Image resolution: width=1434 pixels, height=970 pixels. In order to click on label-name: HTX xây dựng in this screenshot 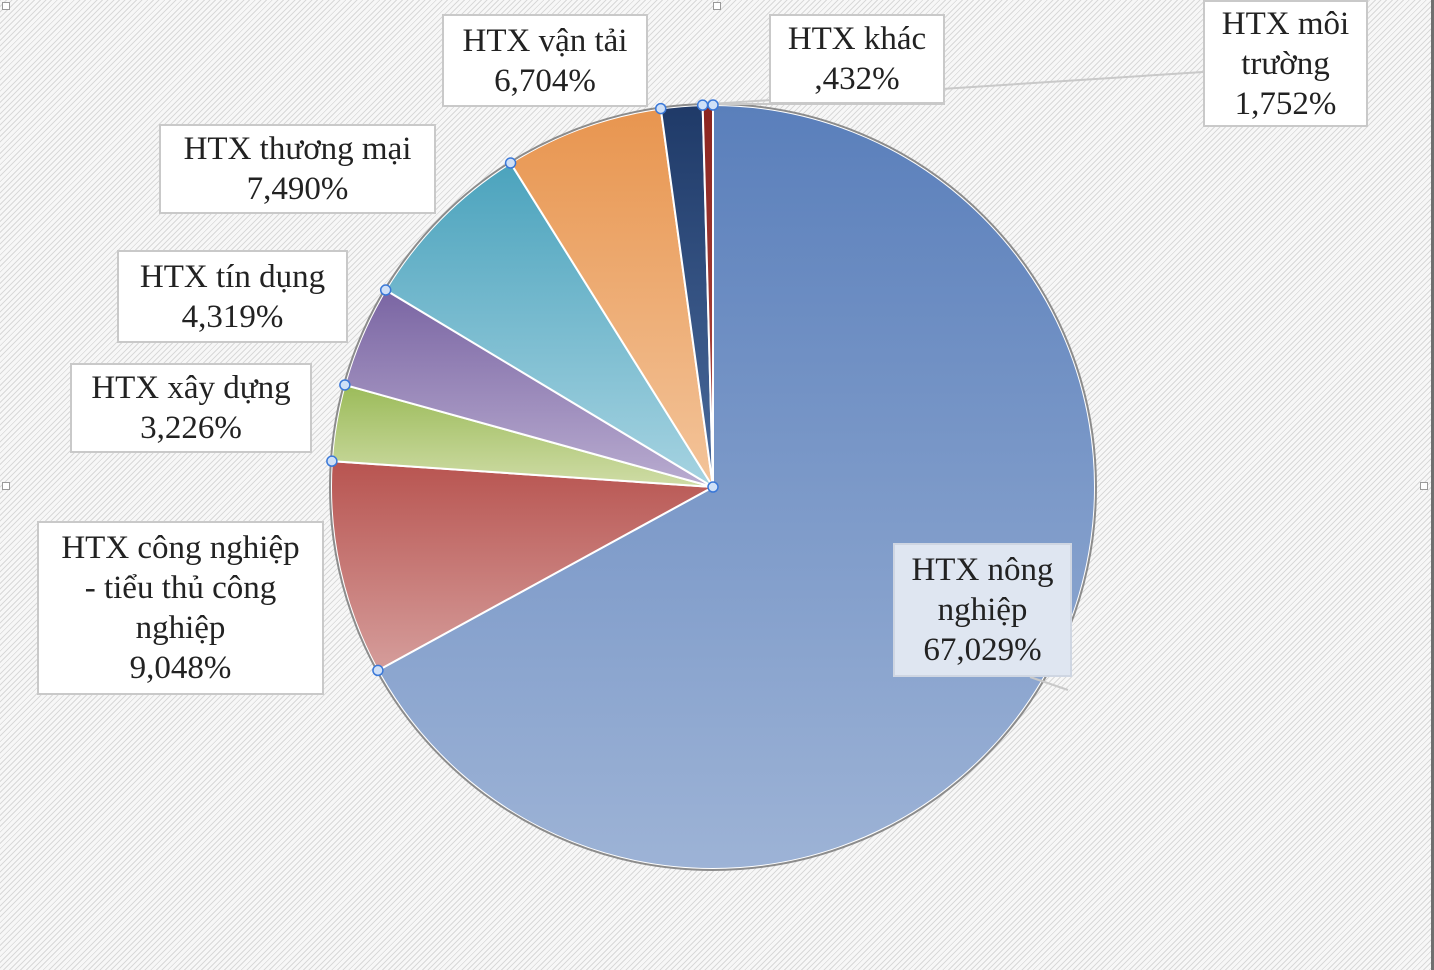, I will do `click(191, 388)`.